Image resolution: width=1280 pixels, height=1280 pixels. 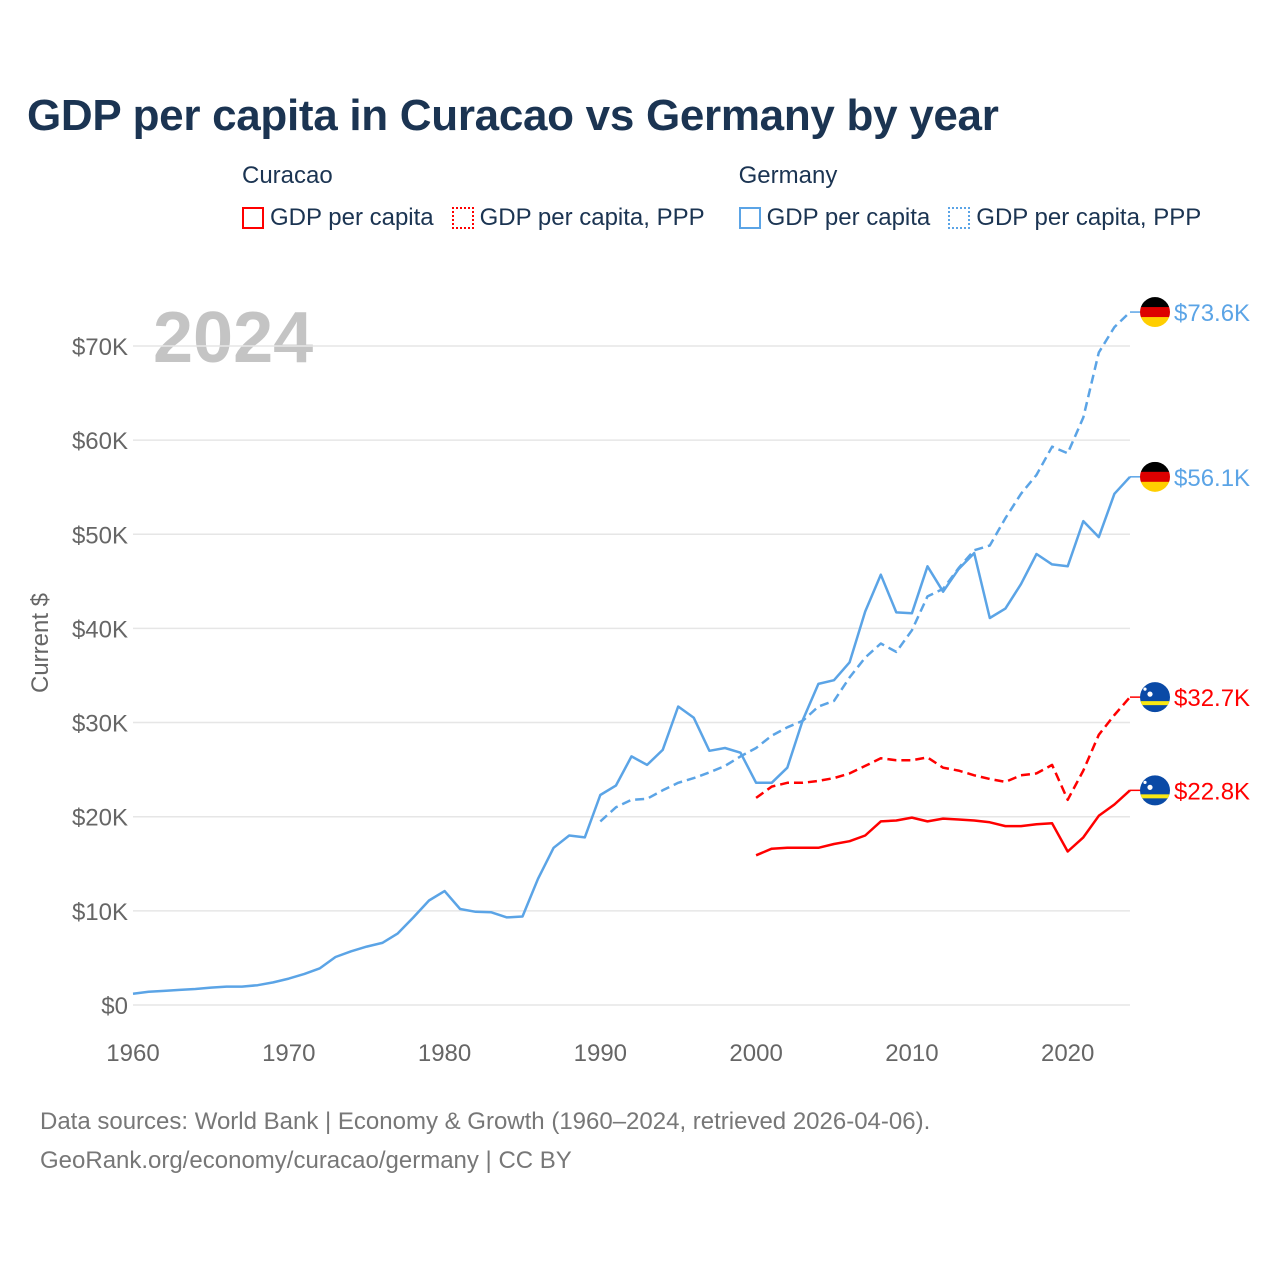 I want to click on x-tick-label: 1960, so click(x=132, y=1053).